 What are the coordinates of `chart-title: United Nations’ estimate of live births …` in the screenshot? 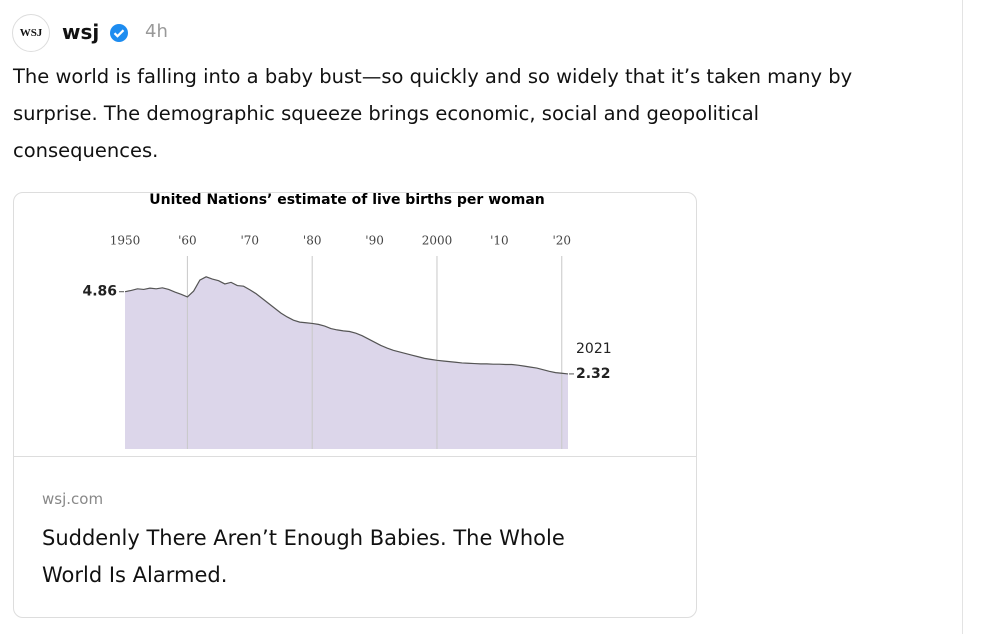 It's located at (347, 200).